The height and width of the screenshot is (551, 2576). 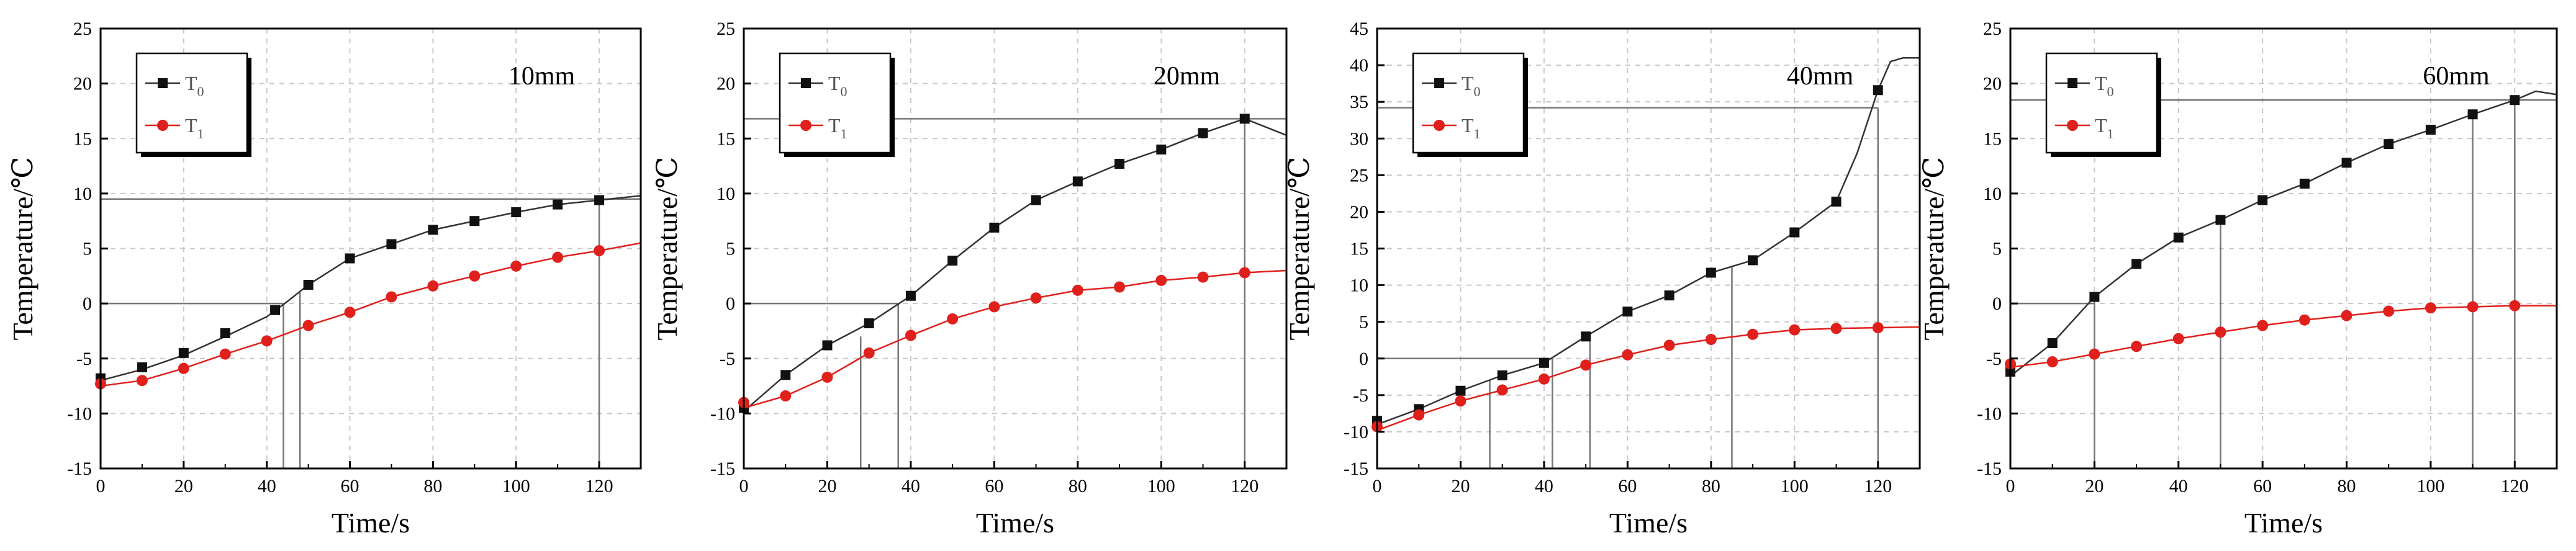 What do you see at coordinates (1359, 138) in the screenshot?
I see `y-tick-label: 30` at bounding box center [1359, 138].